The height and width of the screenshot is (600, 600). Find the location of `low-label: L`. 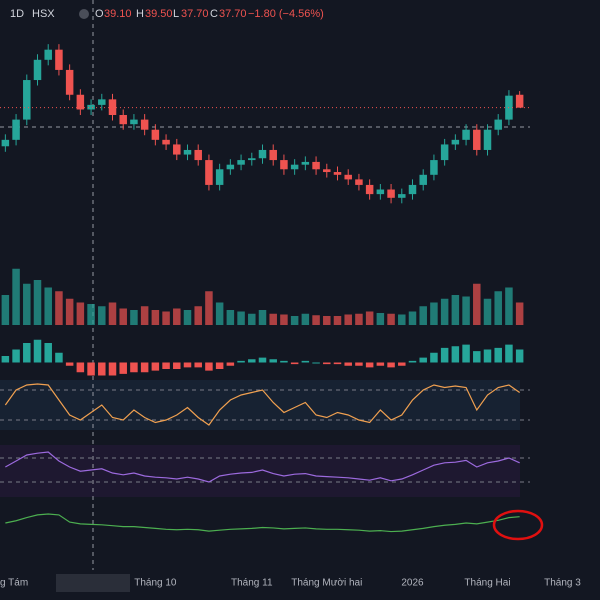

low-label: L is located at coordinates (176, 14).